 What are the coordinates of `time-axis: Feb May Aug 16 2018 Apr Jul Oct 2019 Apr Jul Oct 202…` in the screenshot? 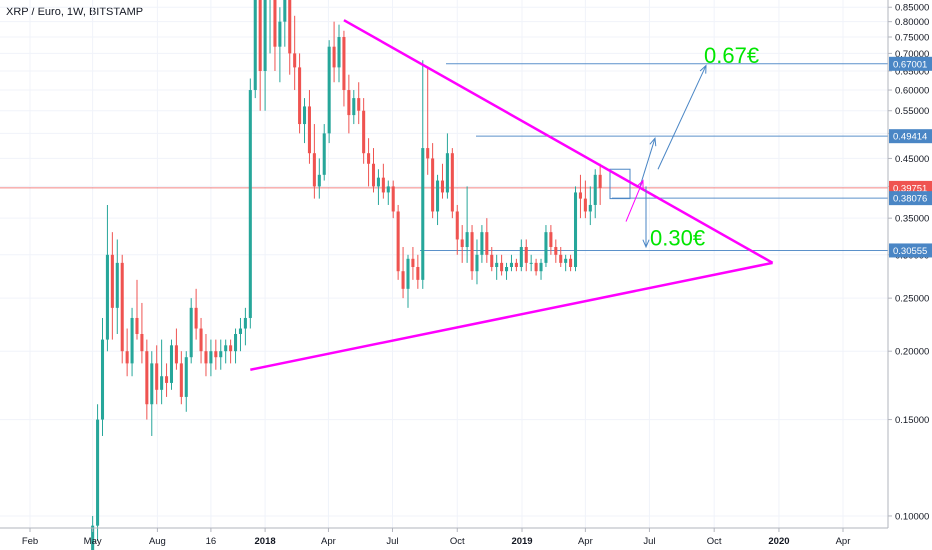 It's located at (444, 537).